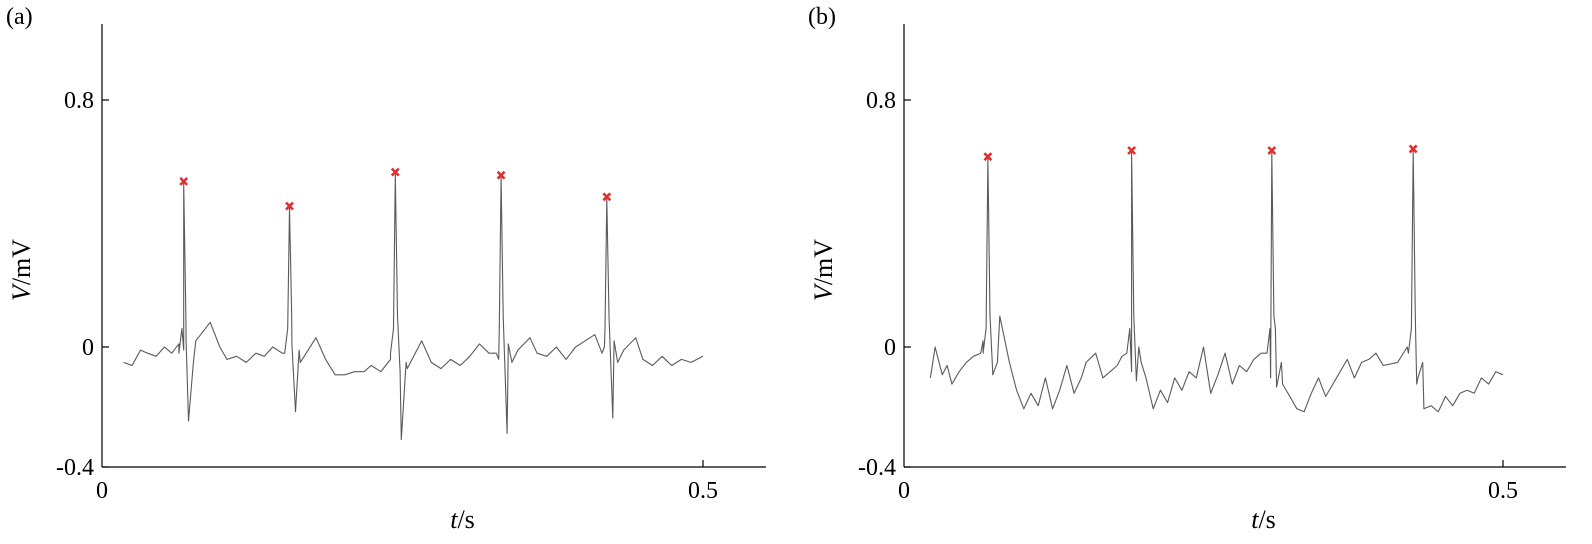 The width and height of the screenshot is (1592, 544). What do you see at coordinates (822, 17) in the screenshot?
I see `panel-label: (b)` at bounding box center [822, 17].